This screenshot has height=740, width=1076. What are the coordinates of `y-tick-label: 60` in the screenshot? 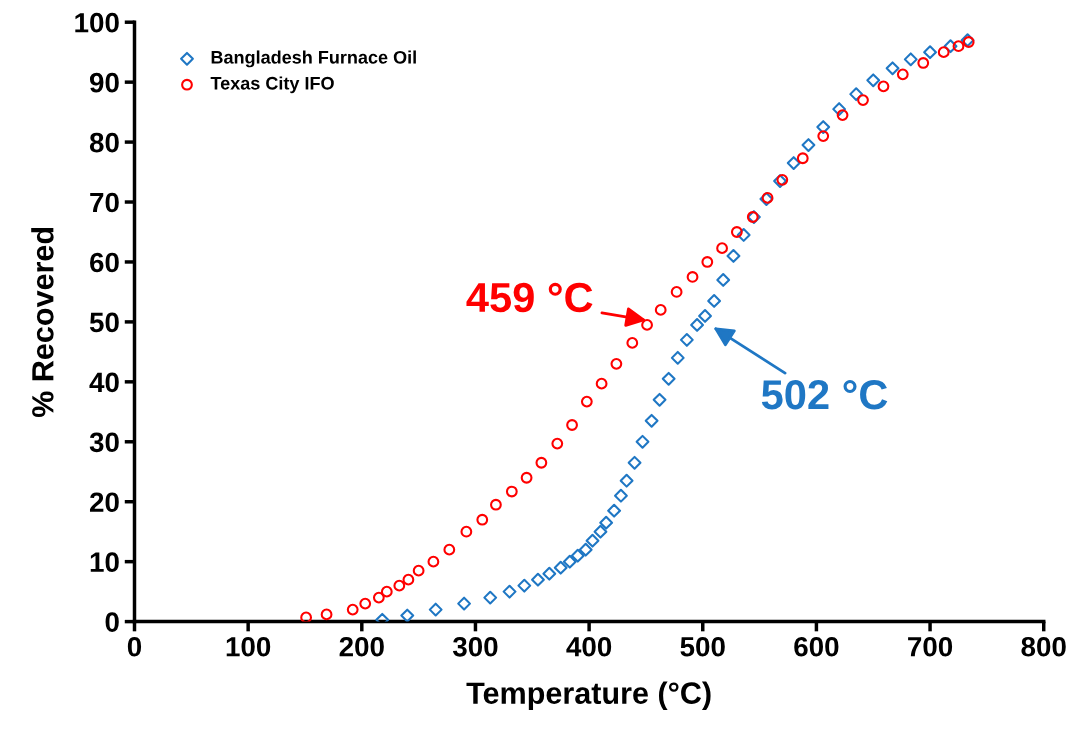 It's located at (104, 262).